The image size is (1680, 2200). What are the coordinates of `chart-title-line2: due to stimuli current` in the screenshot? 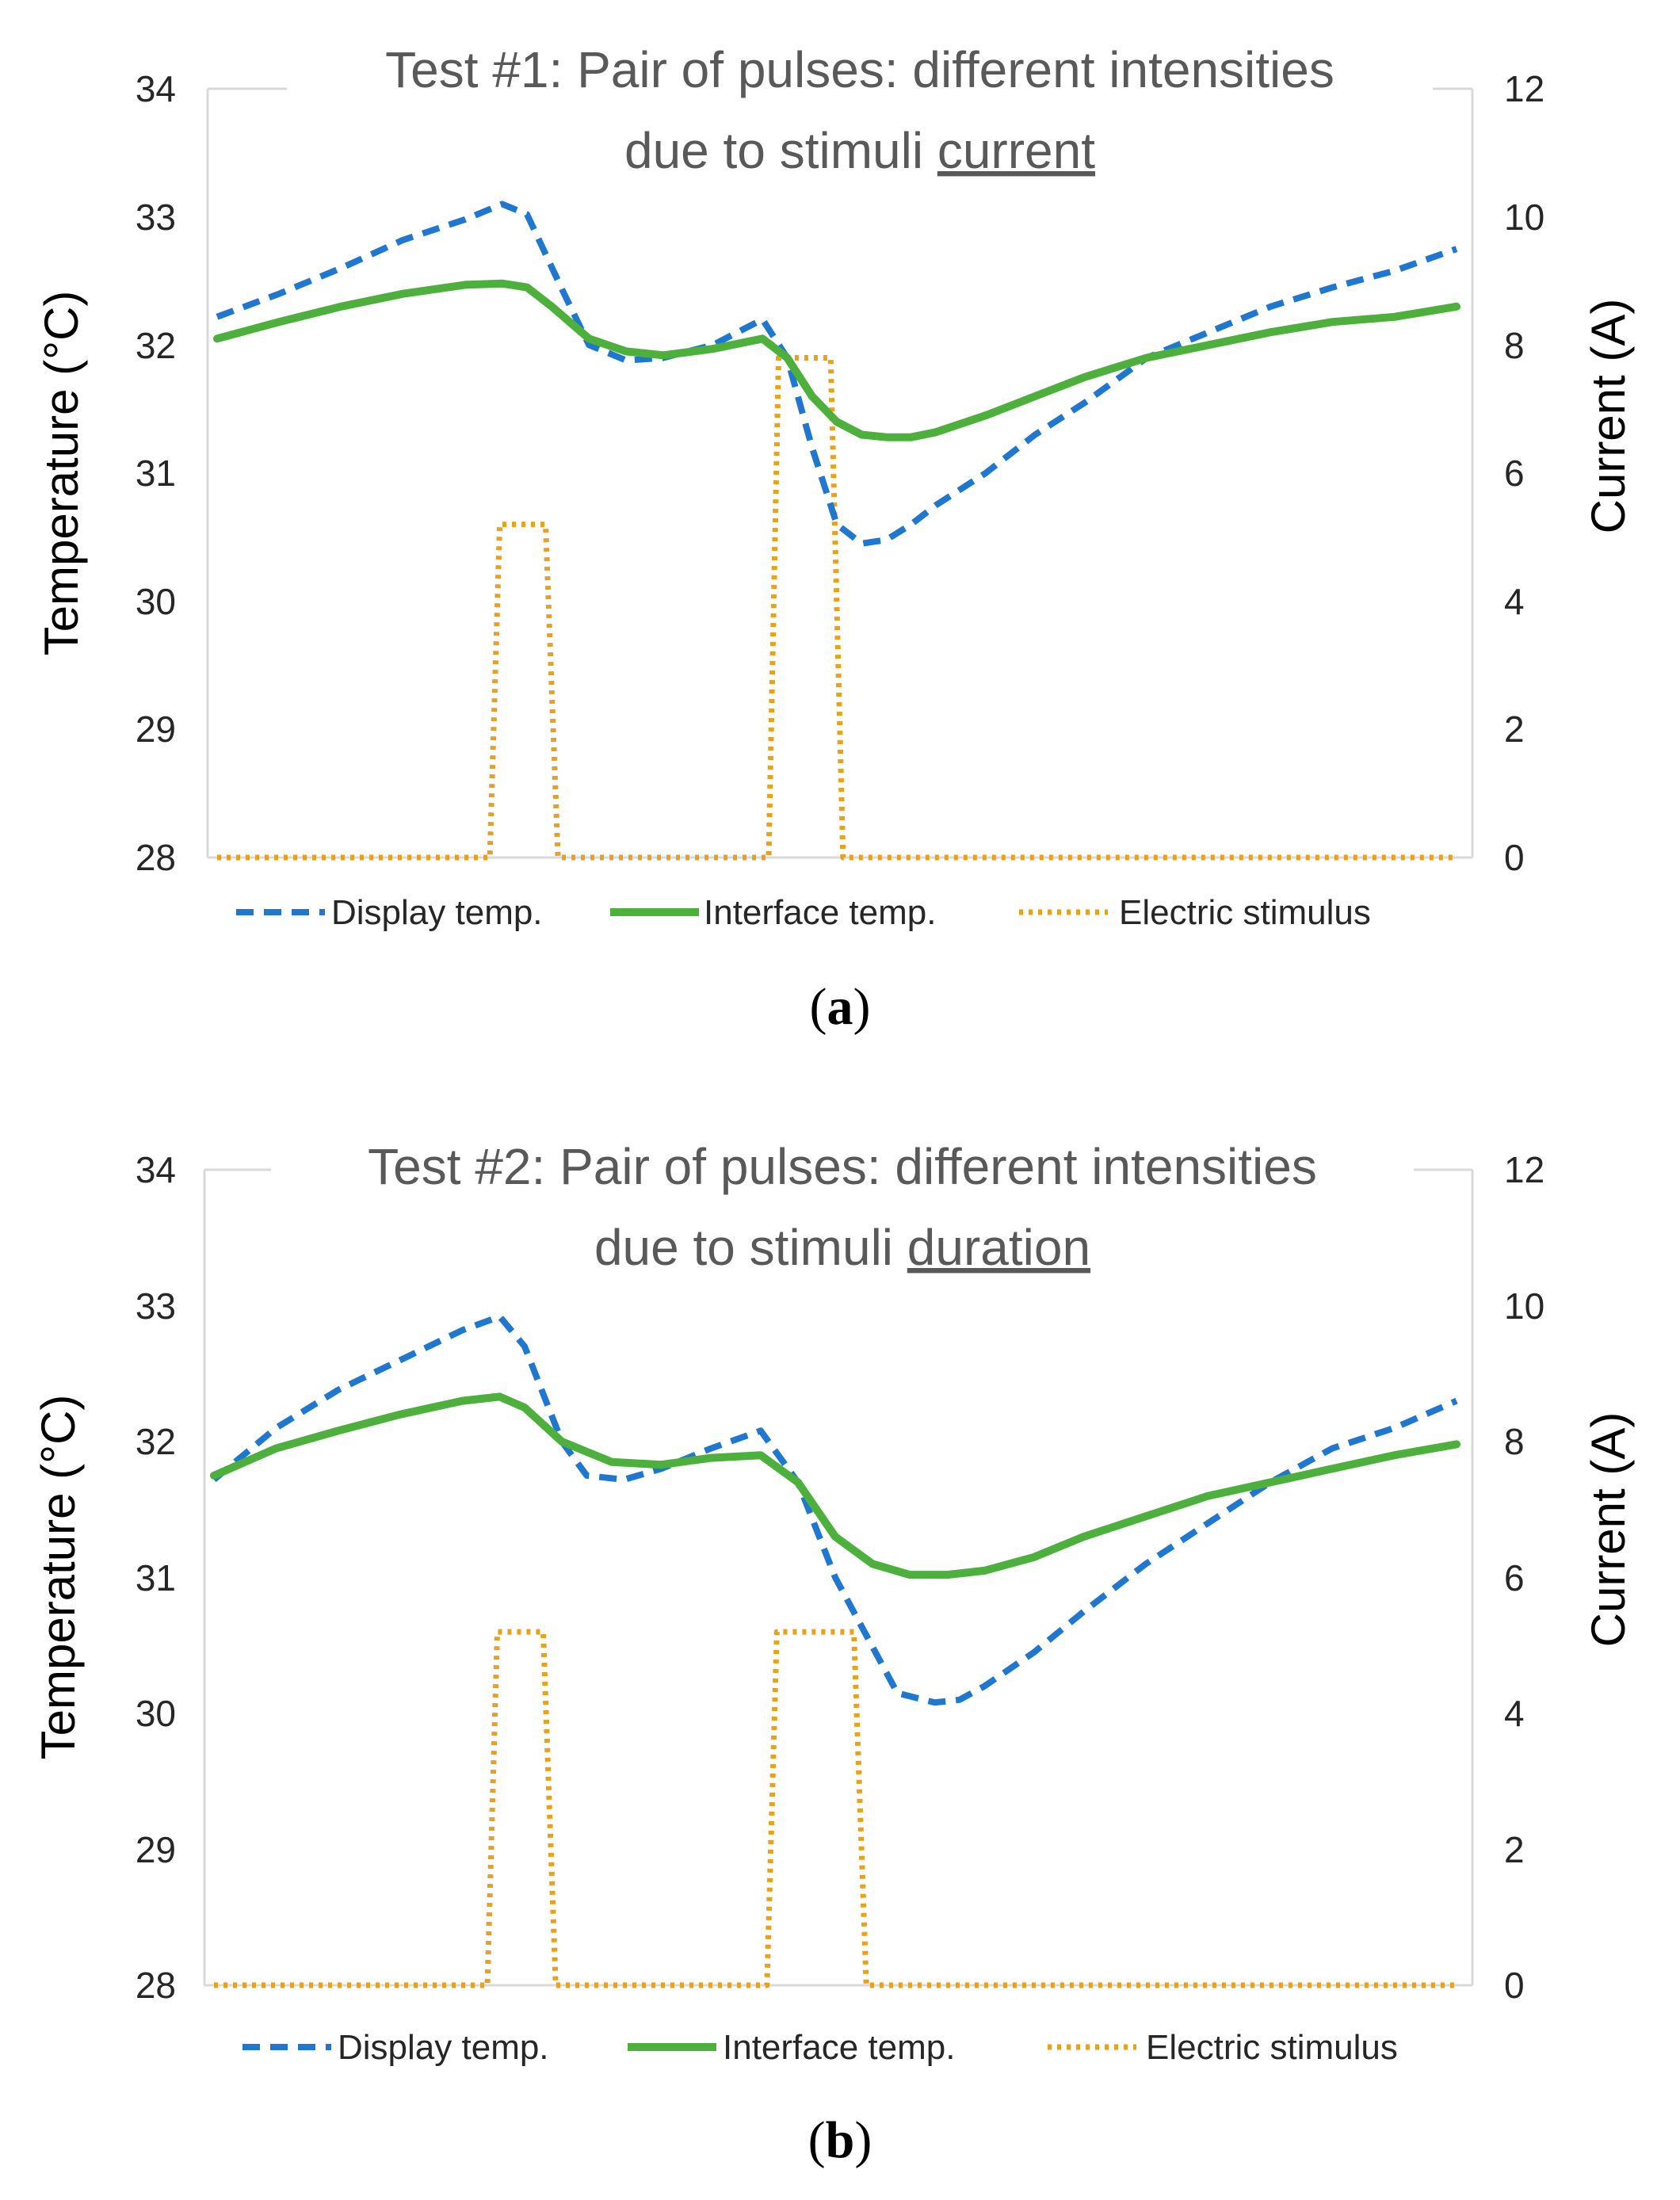 It's located at (860, 150).